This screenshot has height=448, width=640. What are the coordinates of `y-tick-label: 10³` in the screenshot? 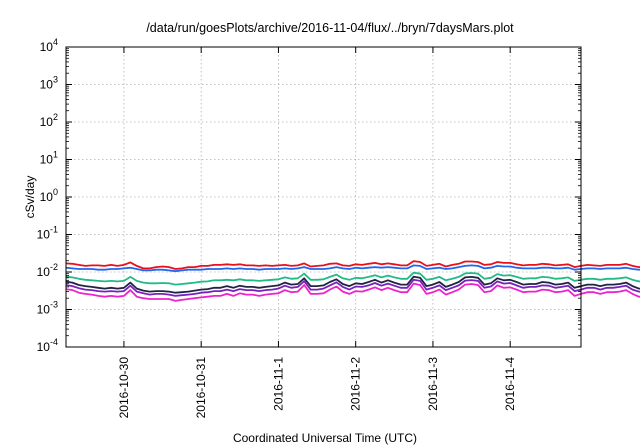 It's located at (49, 83).